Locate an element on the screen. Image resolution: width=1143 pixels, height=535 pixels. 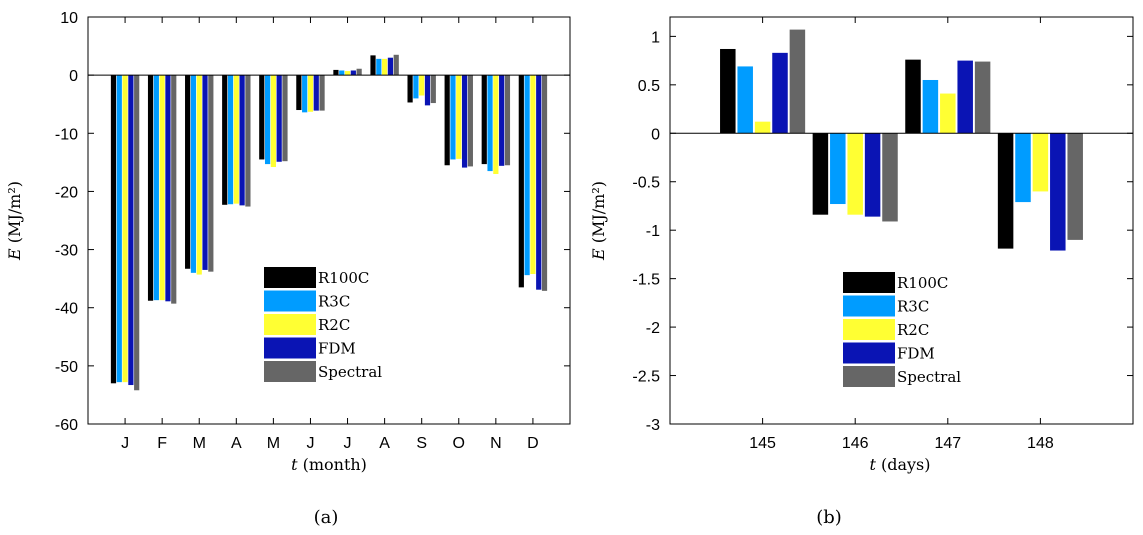
x-tick-label: D is located at coordinates (533, 443).